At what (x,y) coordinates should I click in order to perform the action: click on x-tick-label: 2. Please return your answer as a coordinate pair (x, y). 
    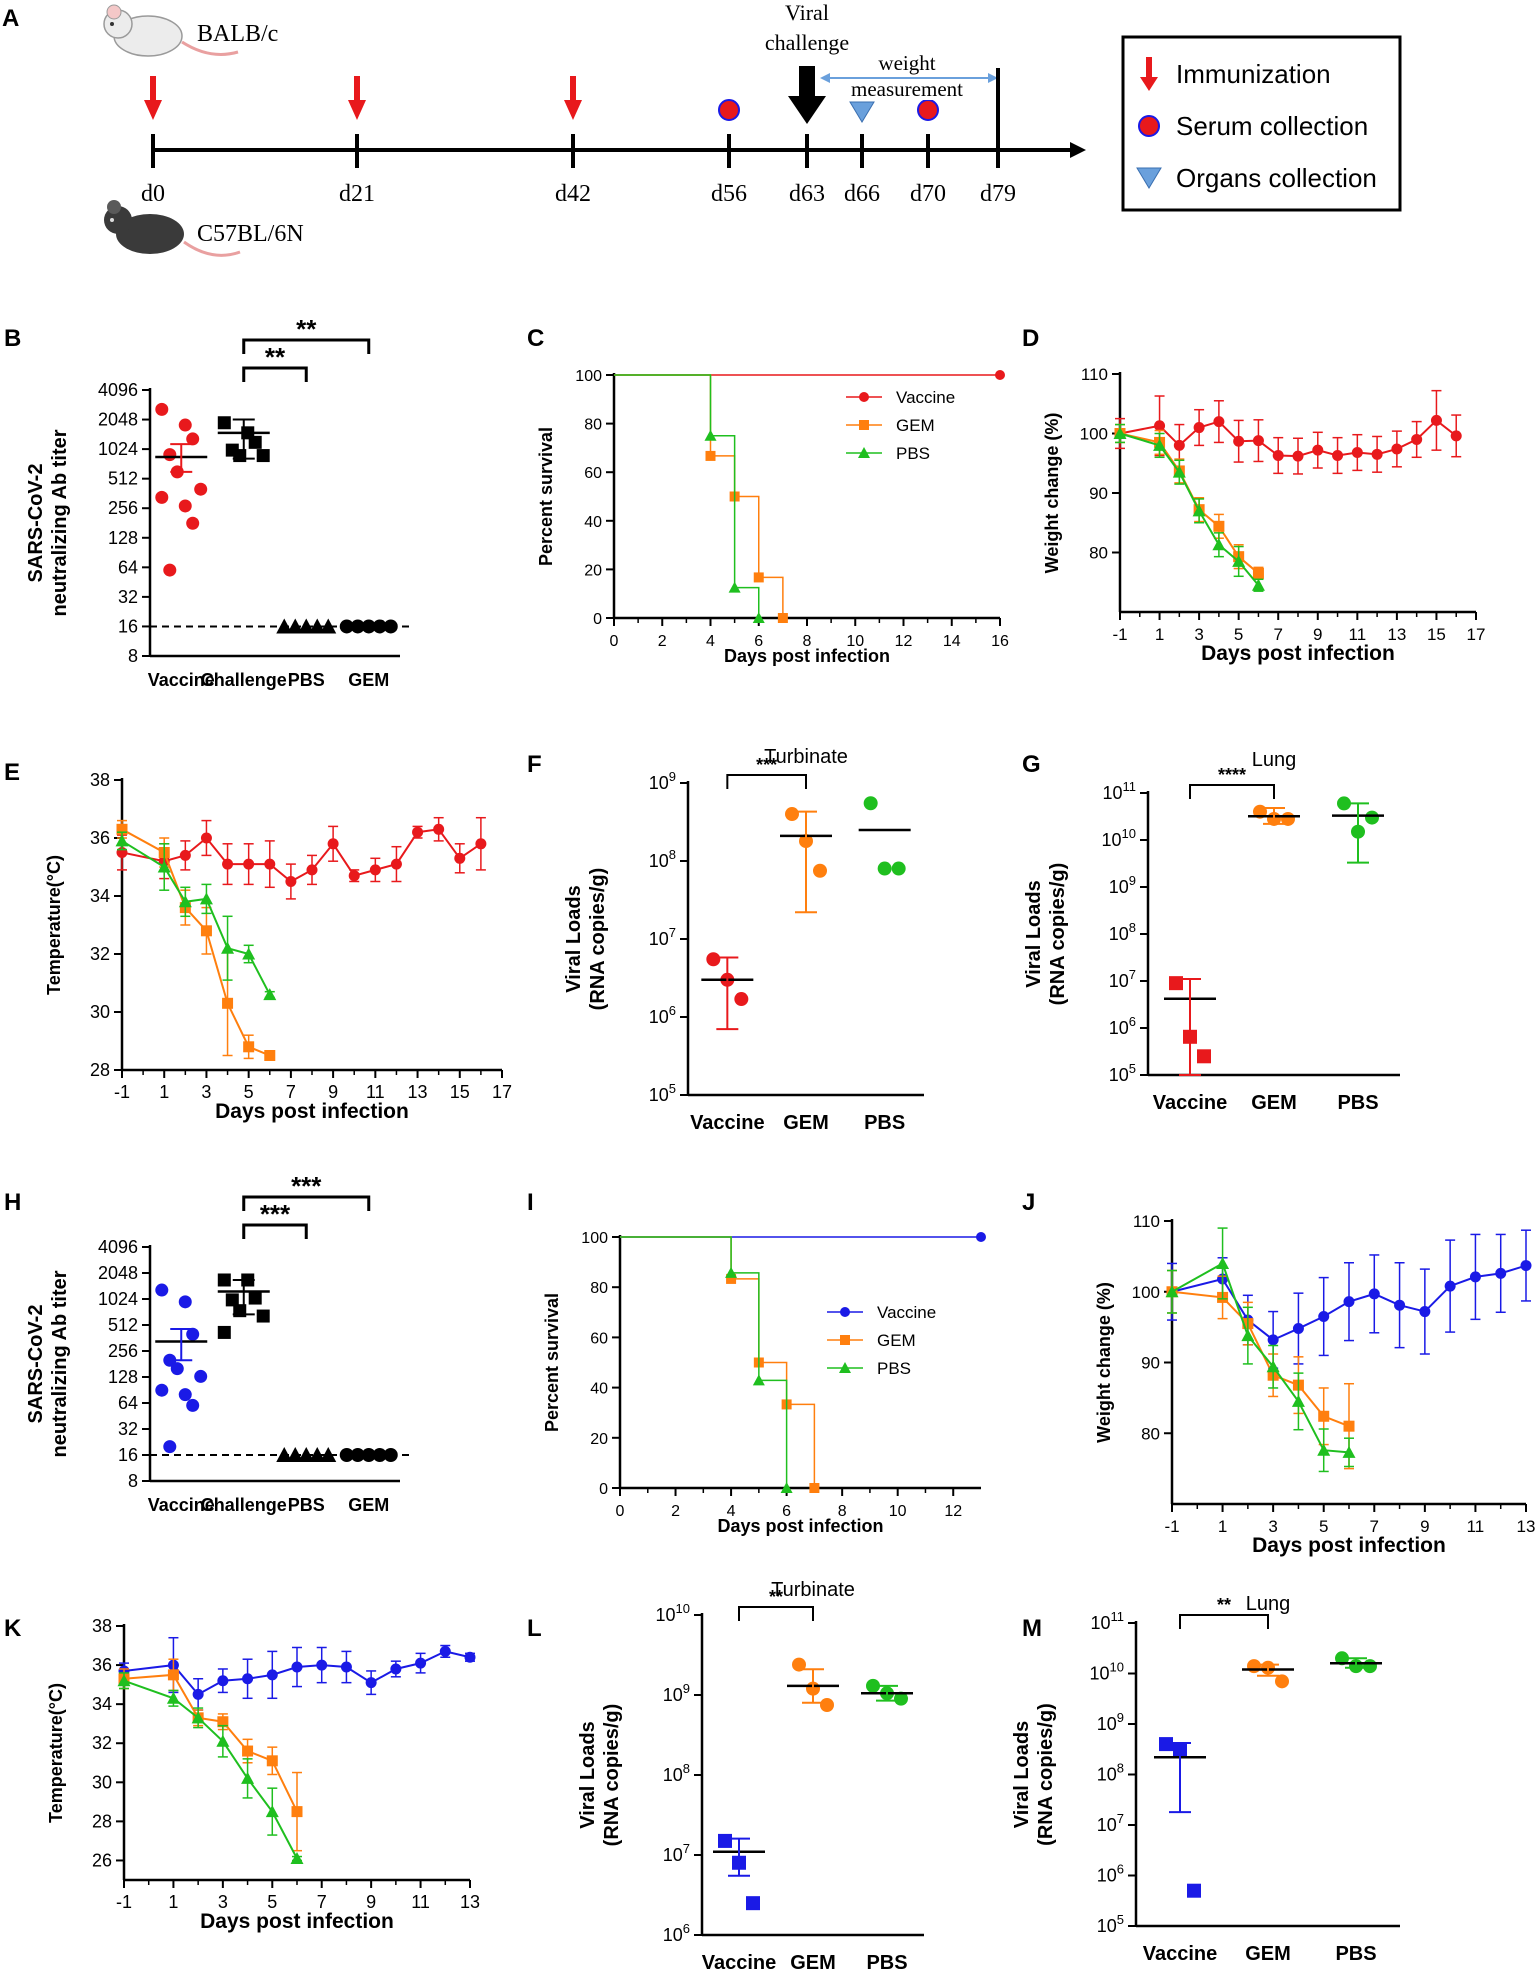
    Looking at the image, I should click on (675, 1511).